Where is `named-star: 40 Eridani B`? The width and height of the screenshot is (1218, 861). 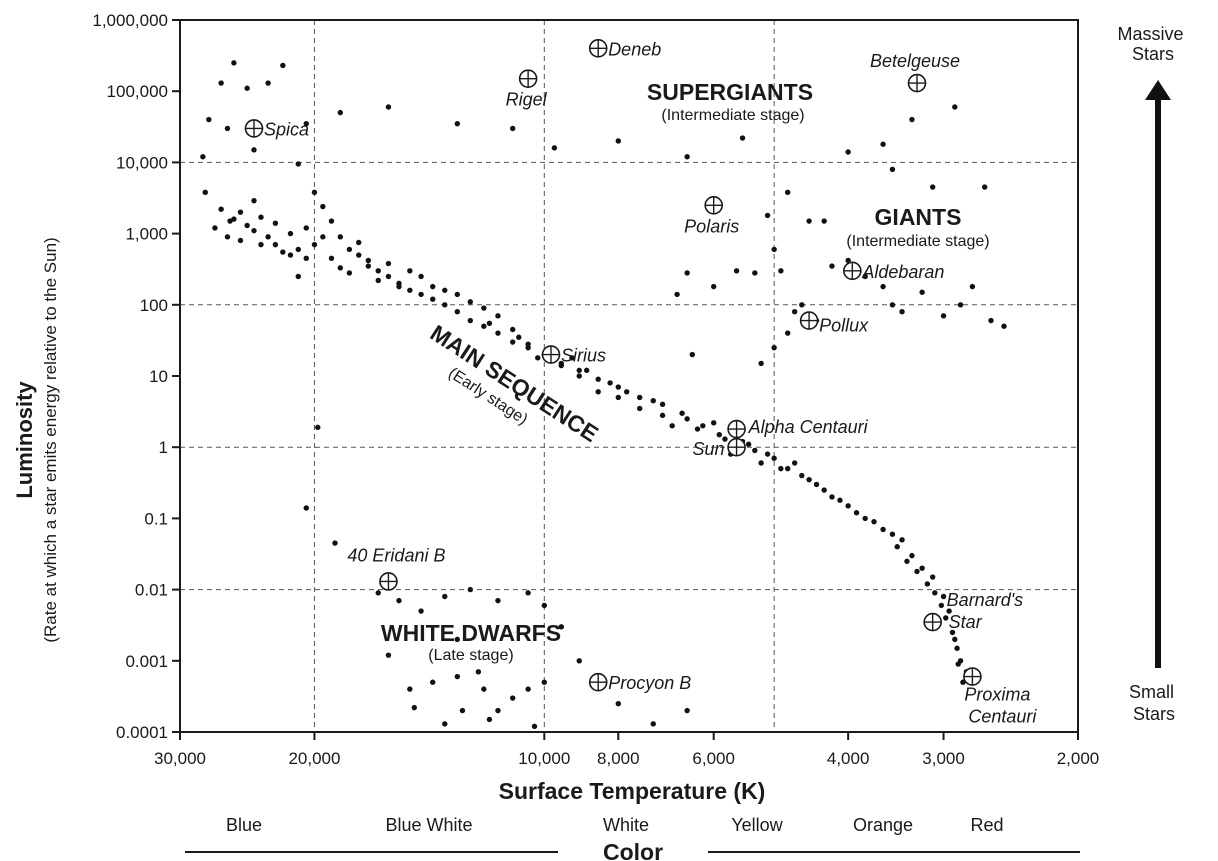
named-star: 40 Eridani B is located at coordinates (396, 568).